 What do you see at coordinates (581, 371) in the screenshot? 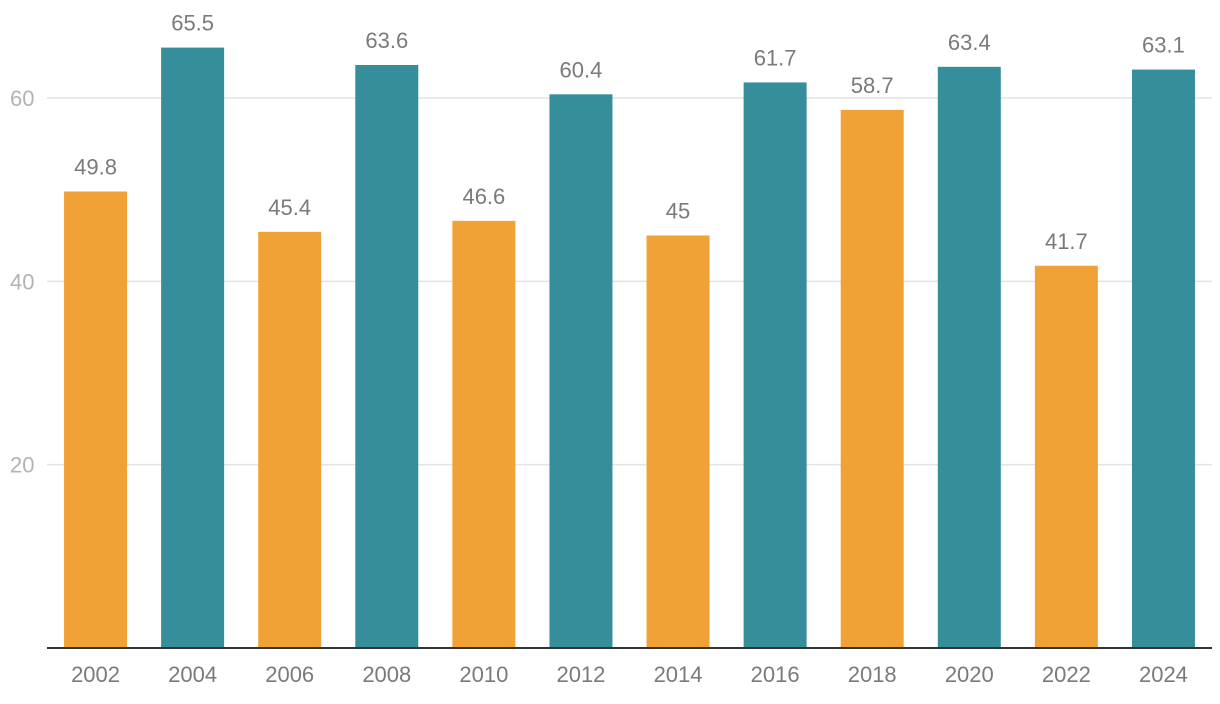
I see `bar-2012` at bounding box center [581, 371].